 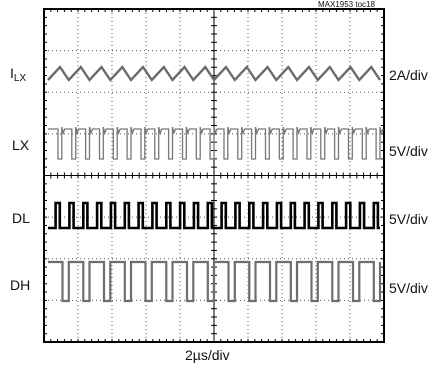 What do you see at coordinates (346, 4) in the screenshot?
I see `figure-note: MAX1953 toc18` at bounding box center [346, 4].